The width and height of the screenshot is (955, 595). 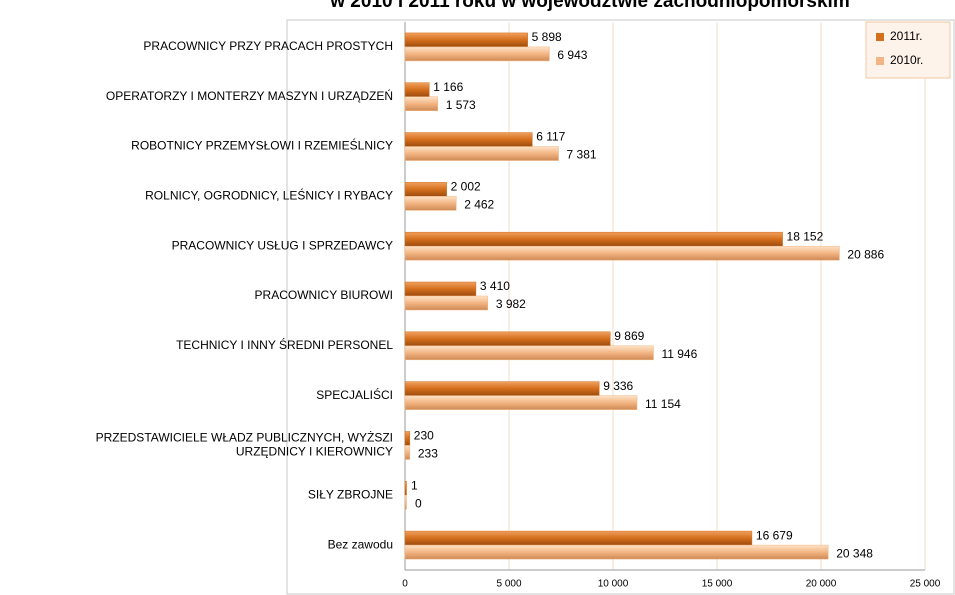 What do you see at coordinates (582, 155) in the screenshot?
I see `value-label: 7 381` at bounding box center [582, 155].